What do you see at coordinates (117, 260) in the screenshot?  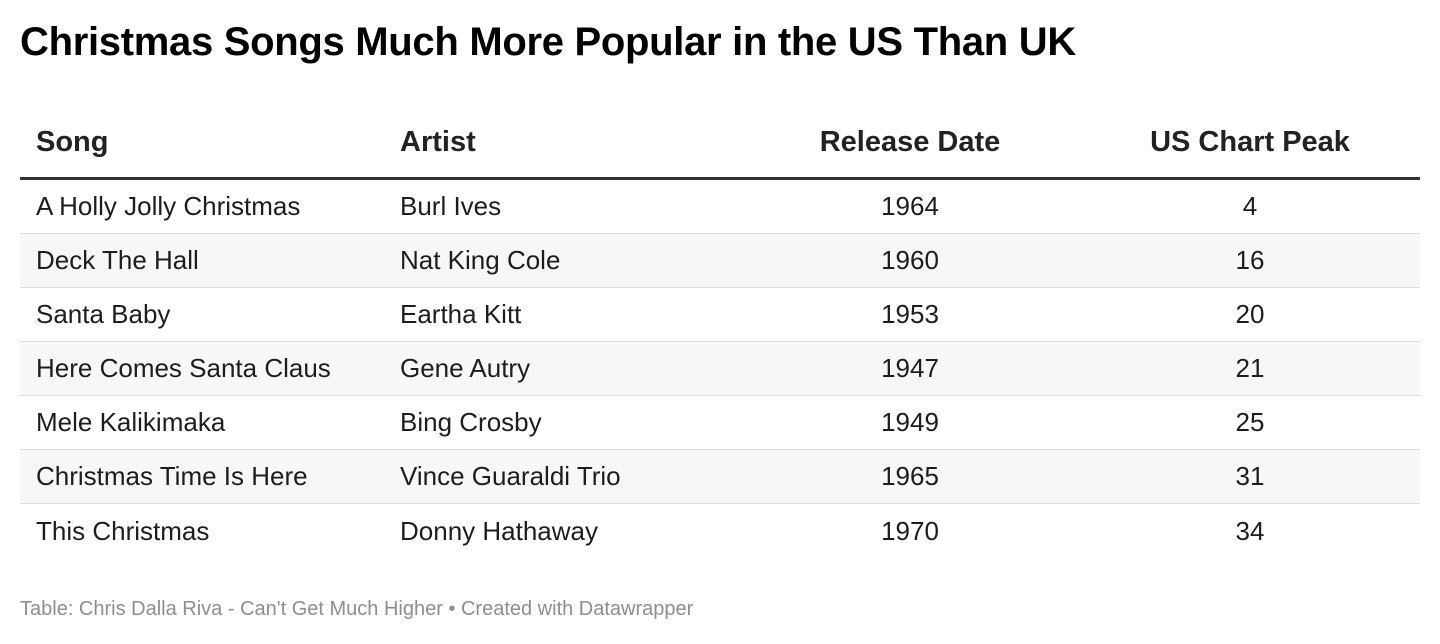 I see `cell-song: Deck The Hall` at bounding box center [117, 260].